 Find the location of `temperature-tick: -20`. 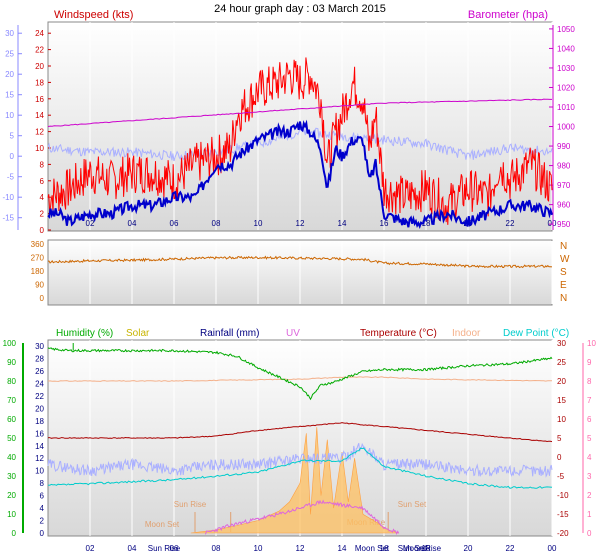

temperature-tick: -20 is located at coordinates (563, 533).